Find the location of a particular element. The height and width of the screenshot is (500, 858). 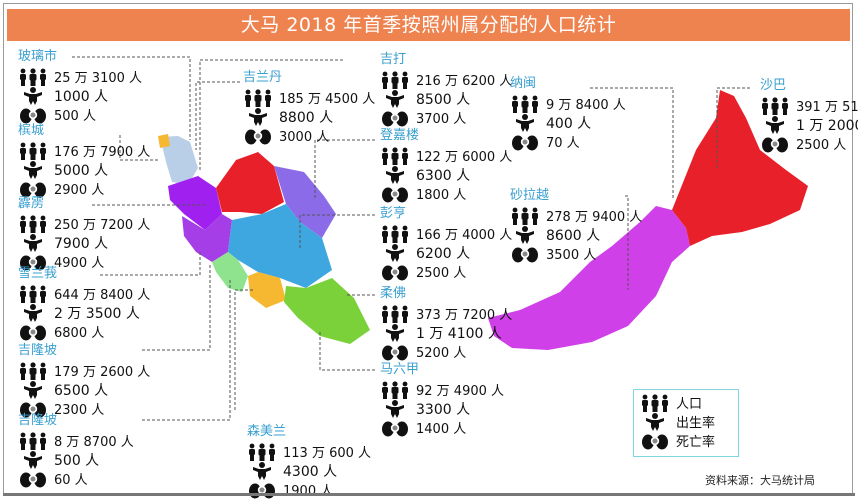

stat-births: 6300 人 is located at coordinates (446, 174).